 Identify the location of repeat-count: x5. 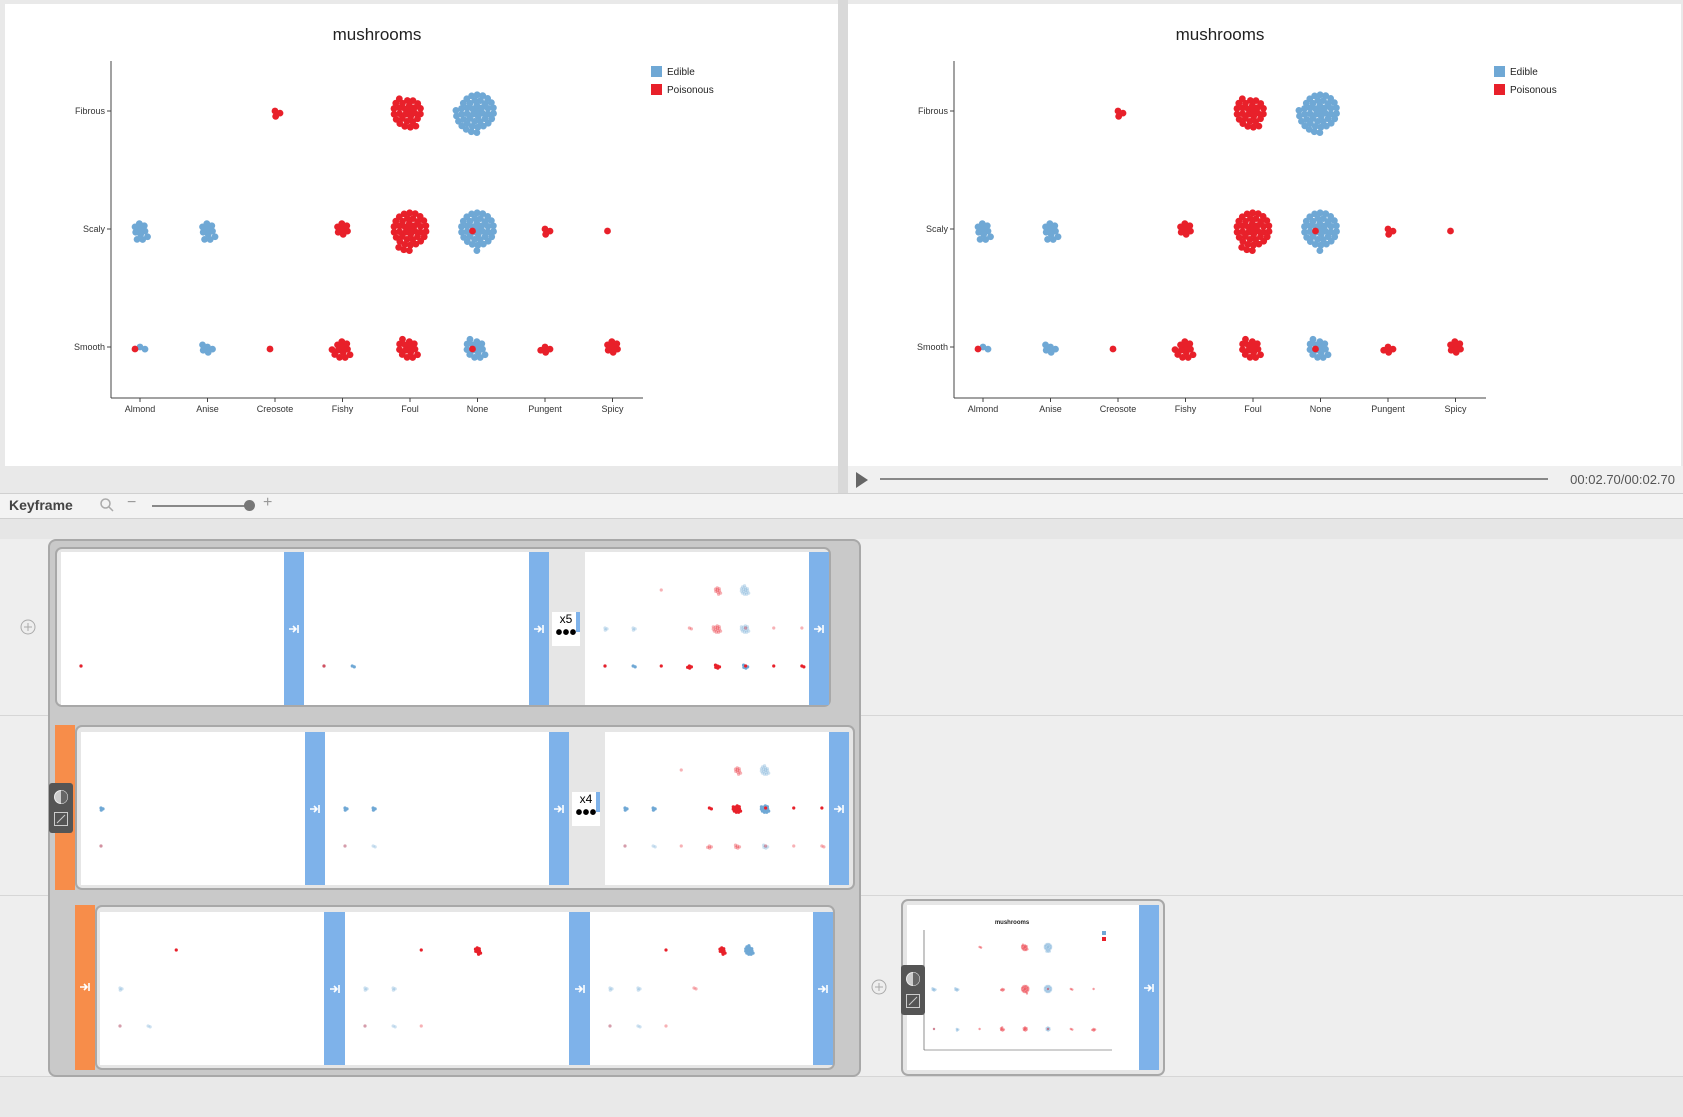
(566, 629).